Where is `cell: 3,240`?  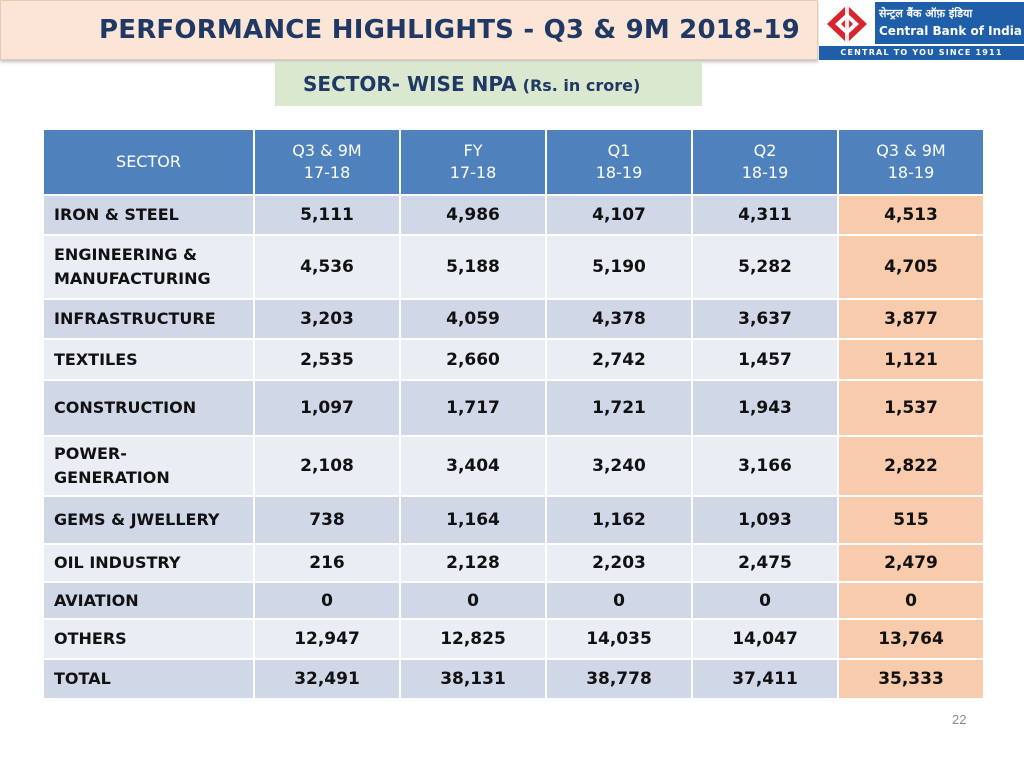
cell: 3,240 is located at coordinates (619, 466).